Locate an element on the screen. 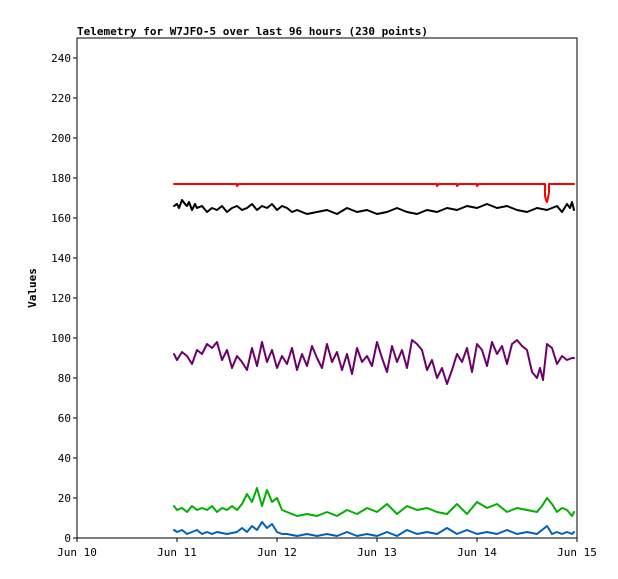 The height and width of the screenshot is (579, 618). x-tick-label: Jun 15 is located at coordinates (577, 552).